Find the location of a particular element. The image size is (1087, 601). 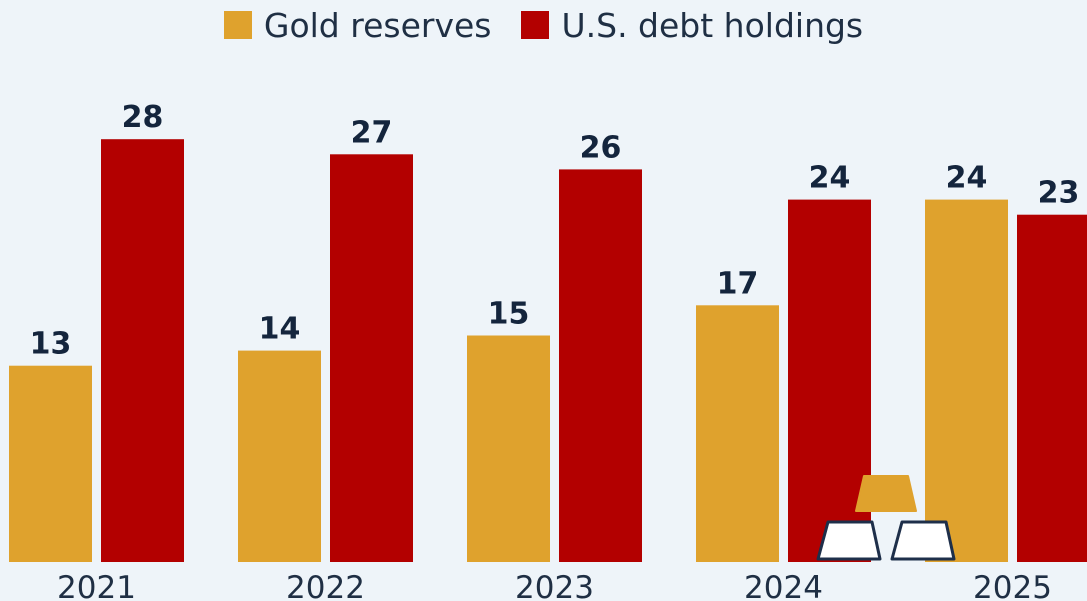

gold-bars-icon is located at coordinates (886, 518).